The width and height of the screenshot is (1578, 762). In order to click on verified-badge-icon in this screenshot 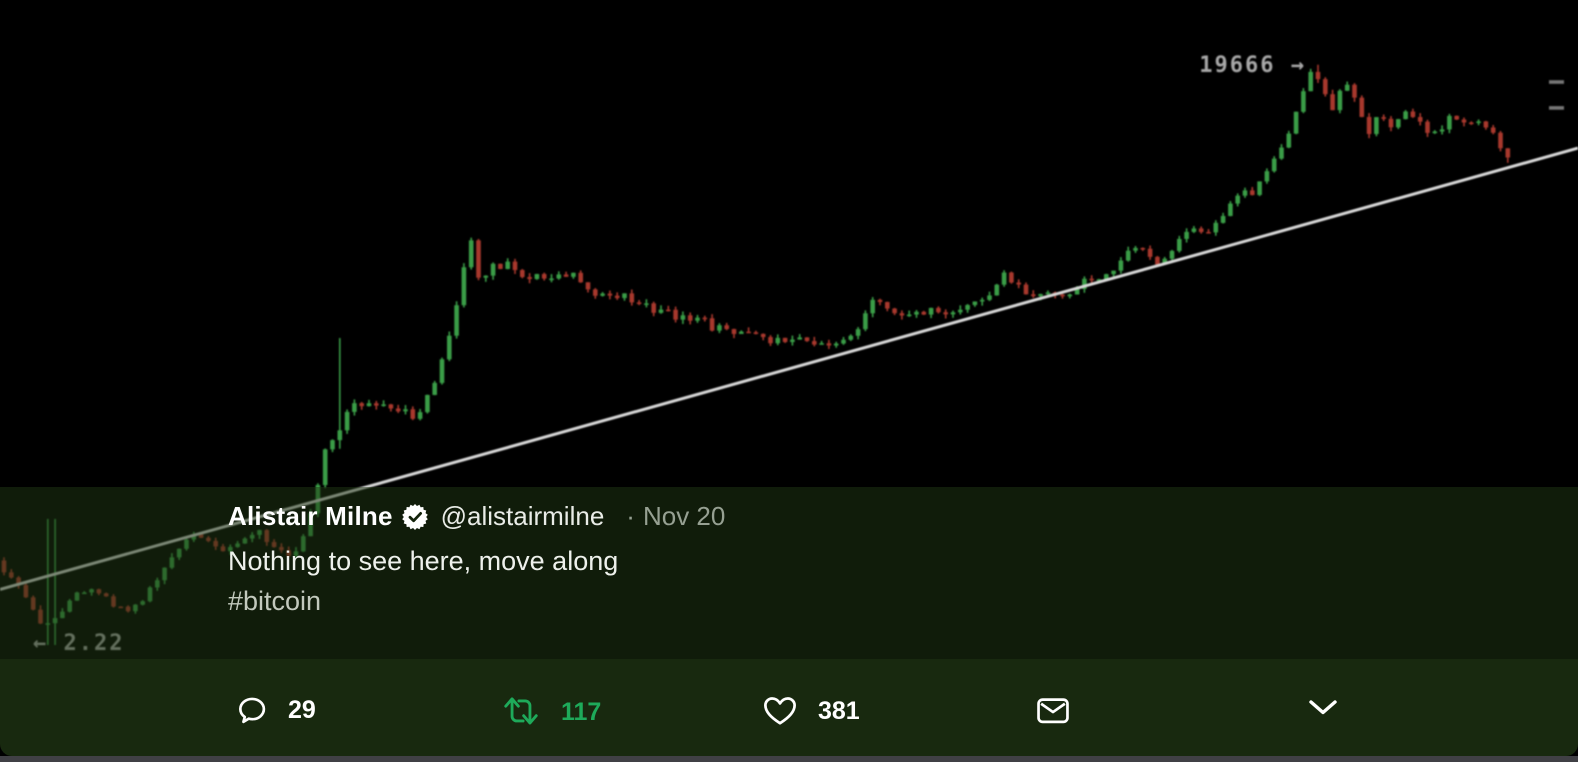, I will do `click(415, 517)`.